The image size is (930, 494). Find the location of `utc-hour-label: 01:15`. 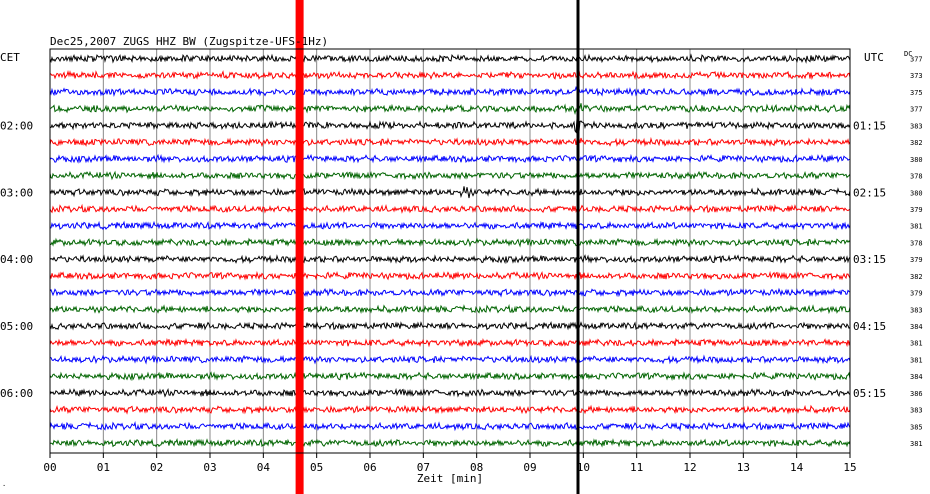

utc-hour-label: 01:15 is located at coordinates (869, 125).